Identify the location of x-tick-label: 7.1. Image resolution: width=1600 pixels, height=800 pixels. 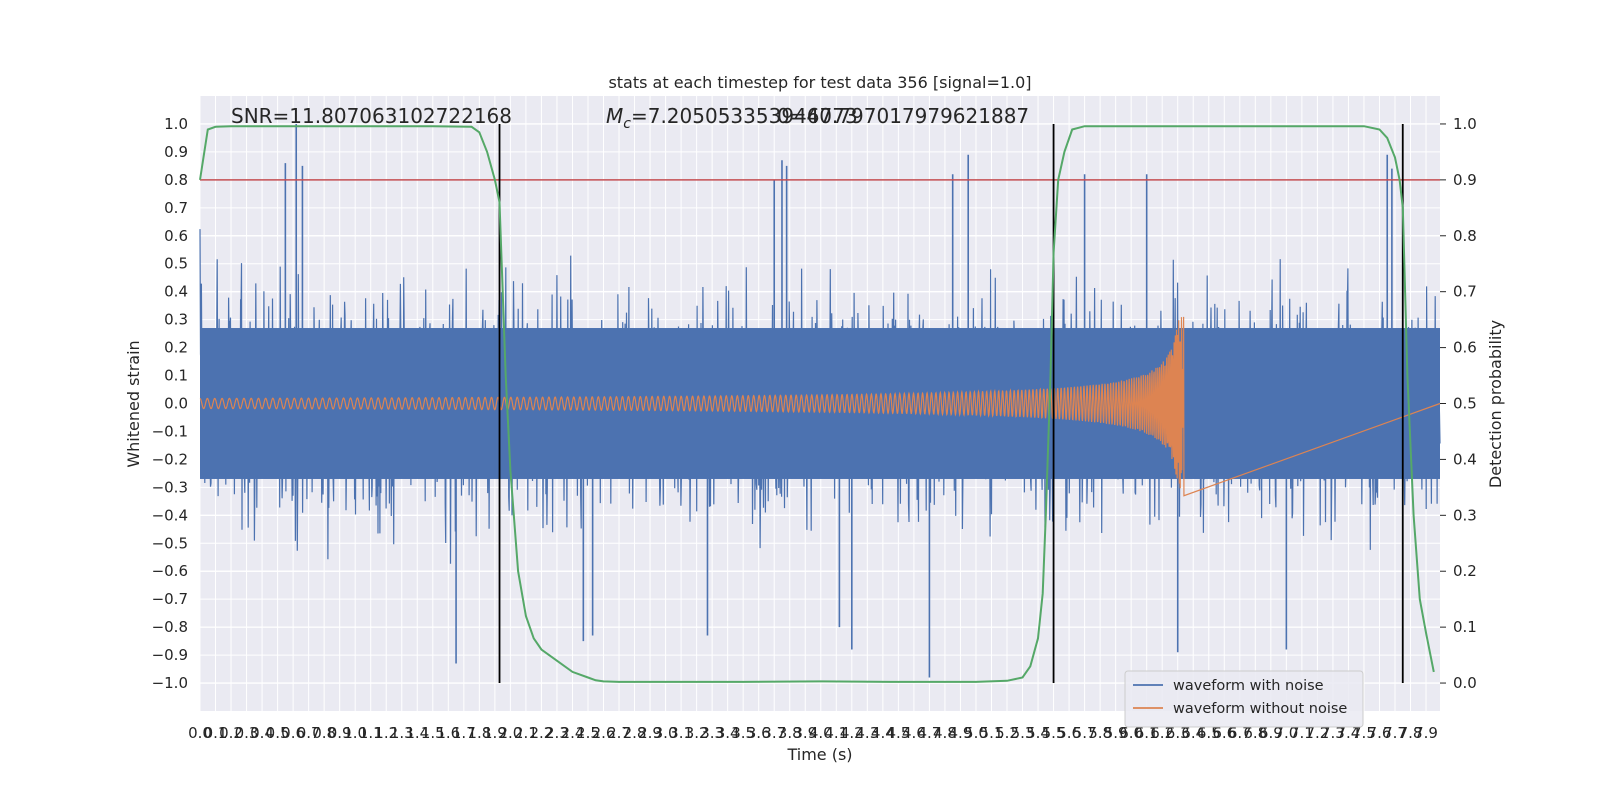
(1302, 733).